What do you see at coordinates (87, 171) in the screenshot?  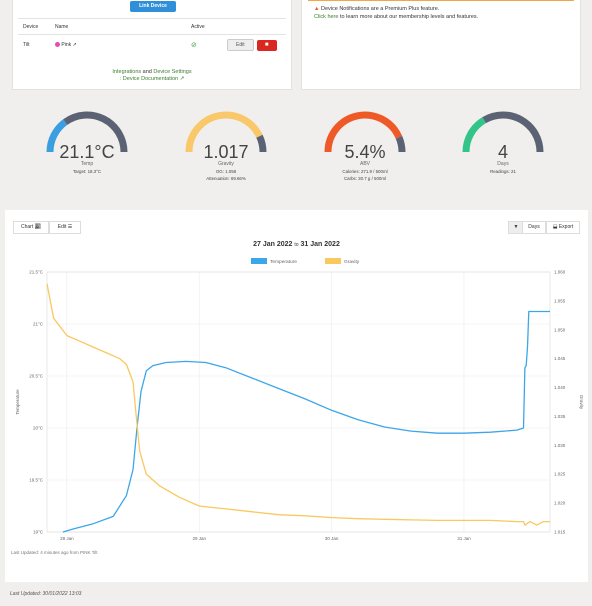 I see `gauge-detail: Target: 18.3°C` at bounding box center [87, 171].